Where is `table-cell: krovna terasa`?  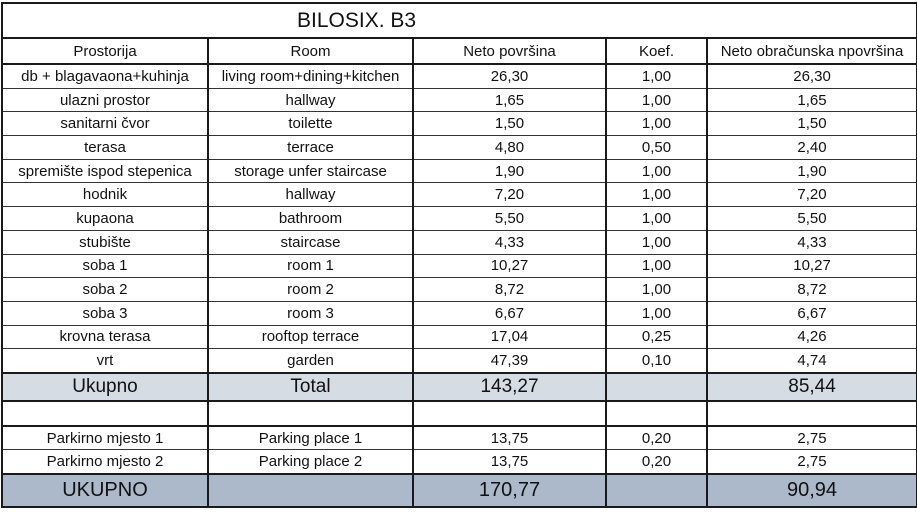
table-cell: krovna terasa is located at coordinates (105, 337).